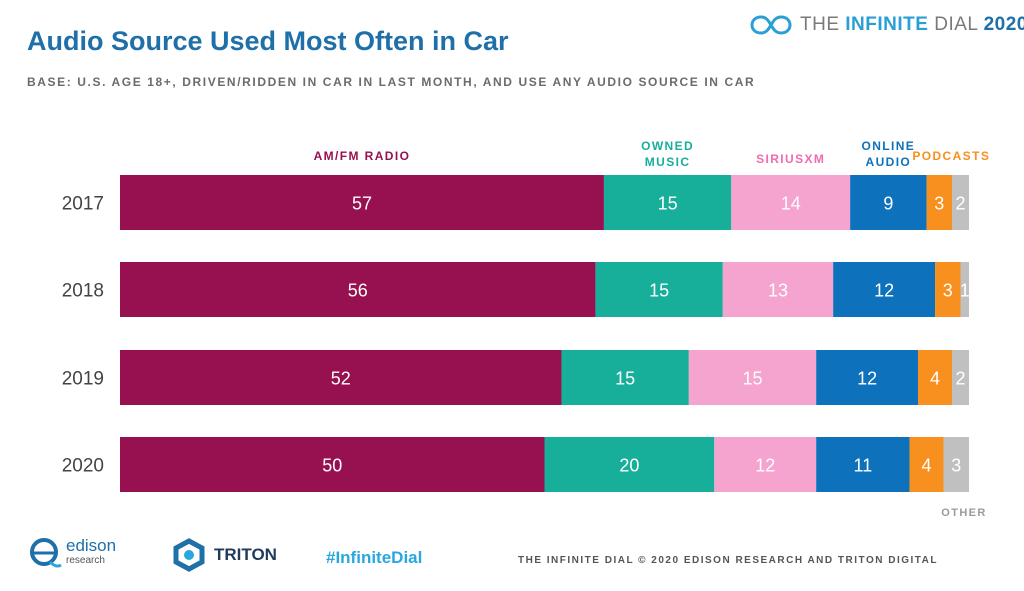 This screenshot has height=591, width=1024. I want to click on data-label: 20, so click(629, 466).